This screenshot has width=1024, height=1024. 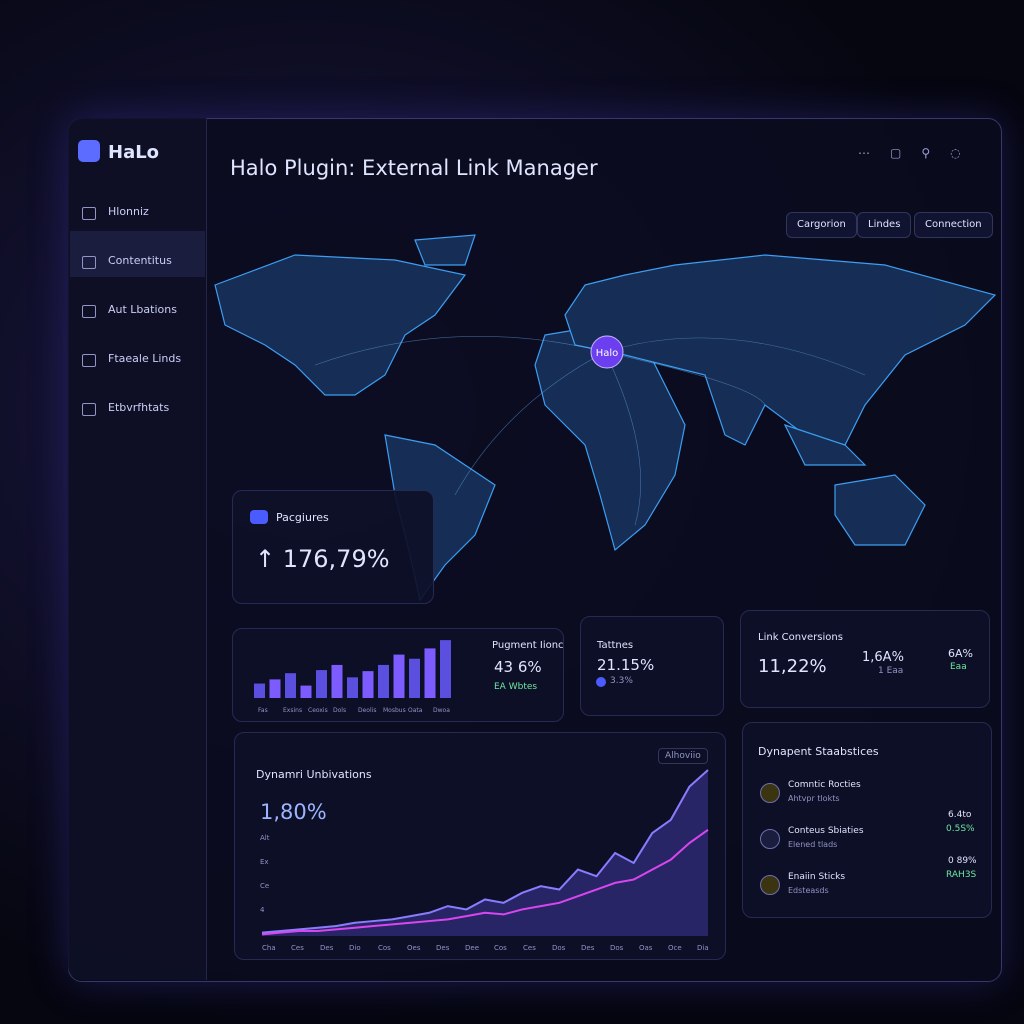 I want to click on bar-chart: Fas Exsins Ceoxis Dols Deolis Mosbus Oata Dwoa, so click(x=352, y=677).